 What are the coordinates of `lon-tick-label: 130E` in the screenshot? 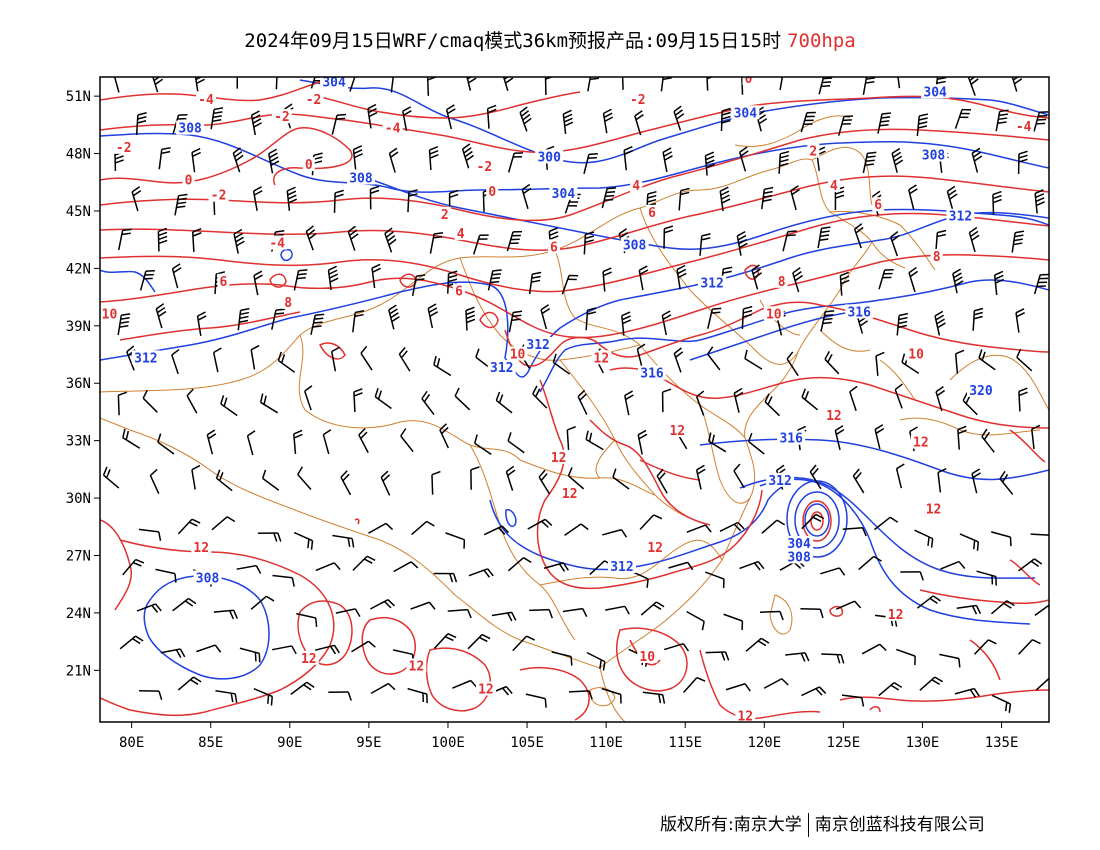 It's located at (923, 743).